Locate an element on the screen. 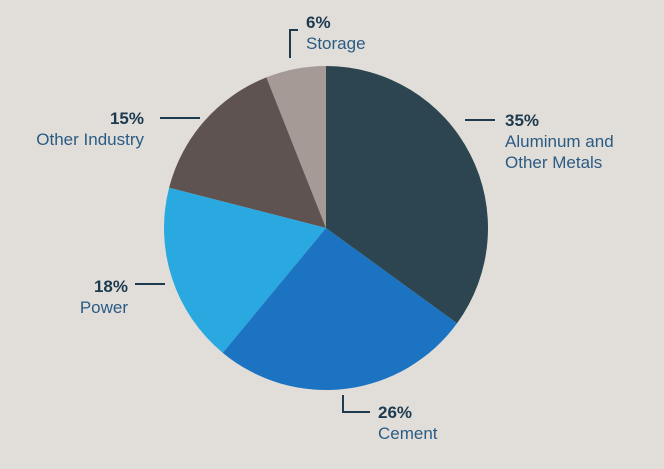 This screenshot has width=664, height=469. category-label: Power is located at coordinates (103, 307).